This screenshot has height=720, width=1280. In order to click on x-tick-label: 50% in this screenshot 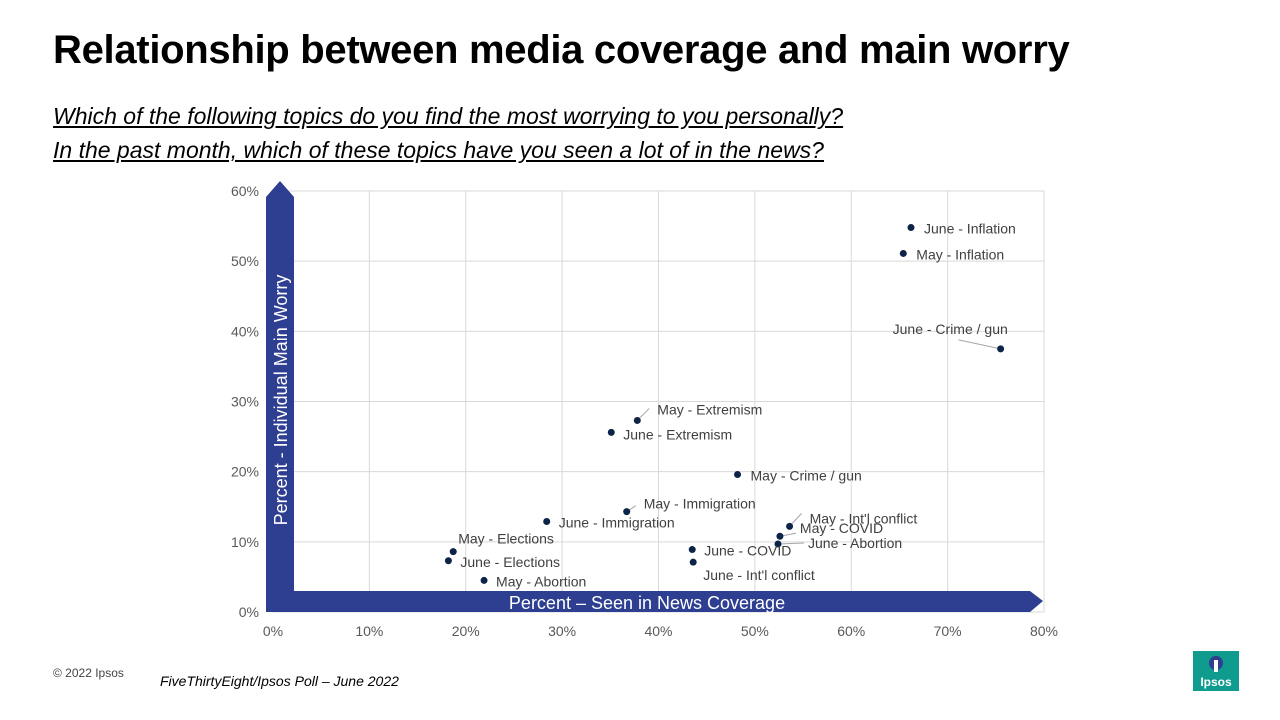, I will do `click(755, 631)`.